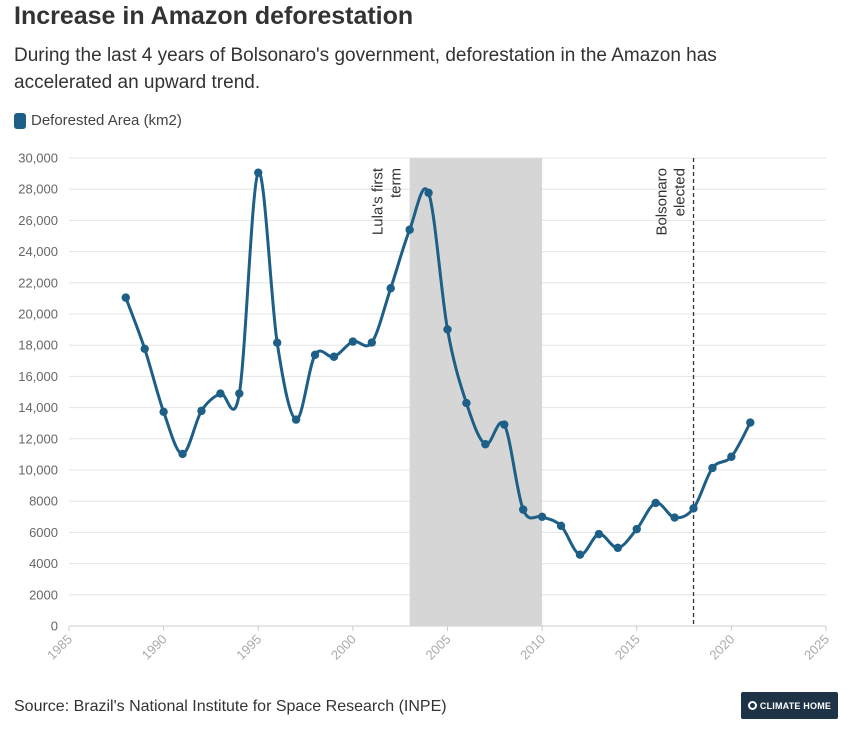 Image resolution: width=850 pixels, height=733 pixels. What do you see at coordinates (532, 647) in the screenshot?
I see `x-tick-label: 2010` at bounding box center [532, 647].